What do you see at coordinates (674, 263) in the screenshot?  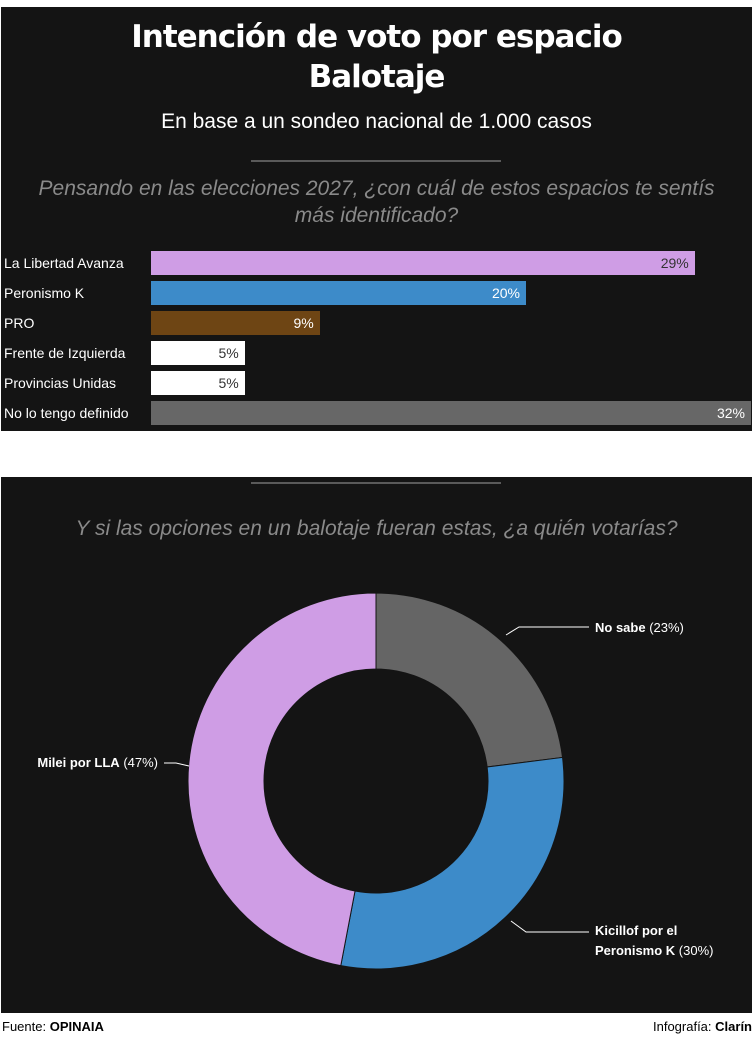 I see `bar-value-label: 29%` at bounding box center [674, 263].